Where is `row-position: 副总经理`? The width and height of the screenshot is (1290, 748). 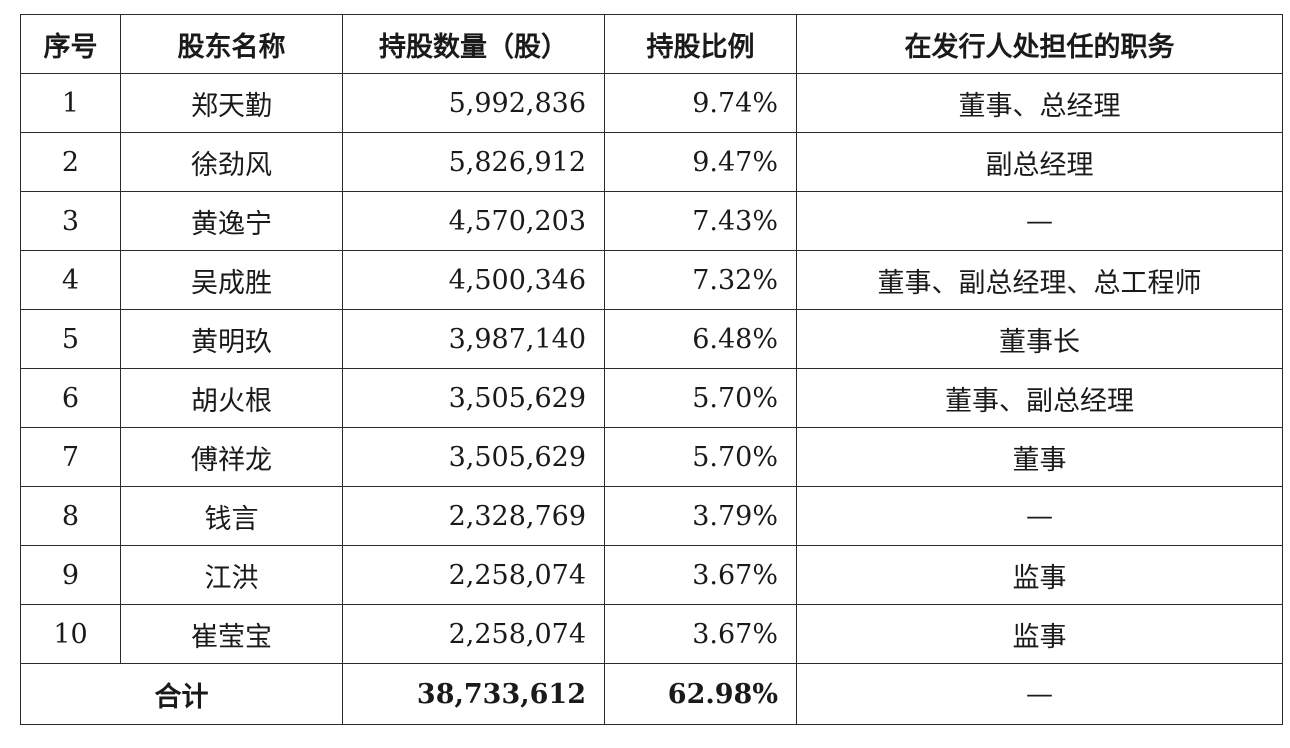 row-position: 副总经理 is located at coordinates (1039, 162).